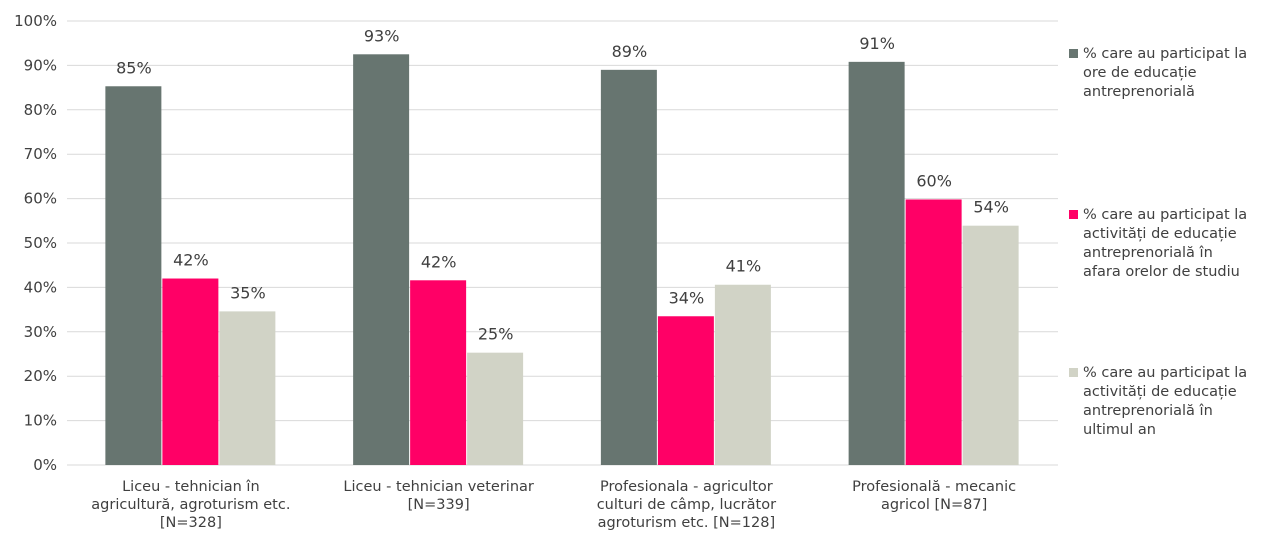 The width and height of the screenshot is (1266, 542). What do you see at coordinates (40, 421) in the screenshot?
I see `y-tick-label: 10%` at bounding box center [40, 421].